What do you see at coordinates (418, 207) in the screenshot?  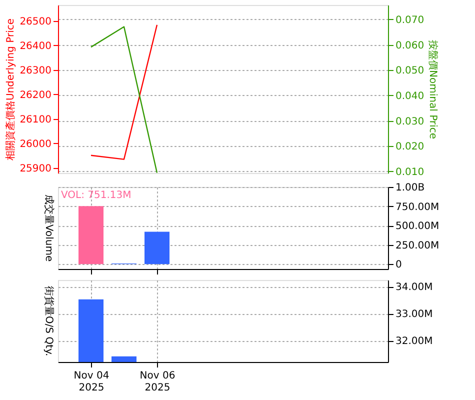 I see `y-tick-label: 750.00M` at bounding box center [418, 207].